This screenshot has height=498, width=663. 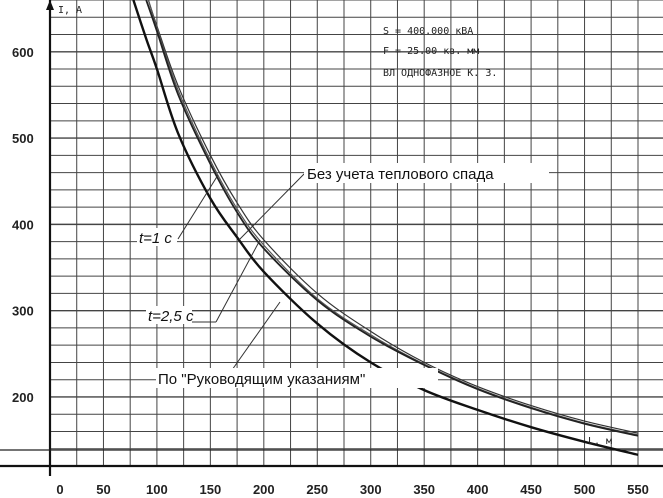 I want to click on annotation-t25: t=2,5 c, so click(x=171, y=316).